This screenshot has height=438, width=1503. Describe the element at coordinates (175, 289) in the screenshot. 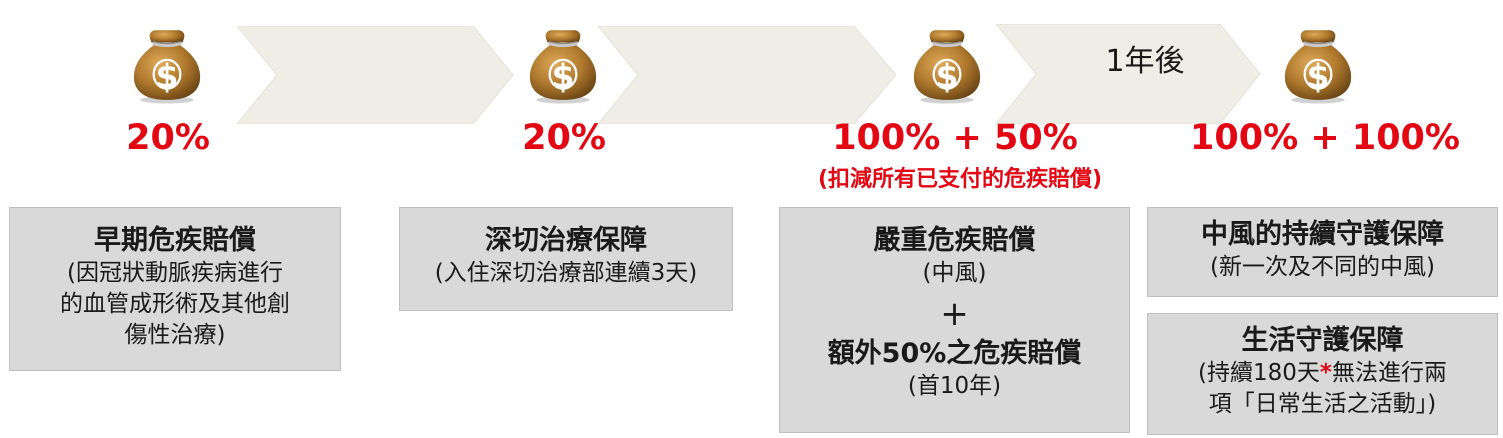

I see `early-illness-box: 早期危疾賠償 (因冠狀動脈疾病進行 的血管成形術及其他創 傷性治療)` at that location.